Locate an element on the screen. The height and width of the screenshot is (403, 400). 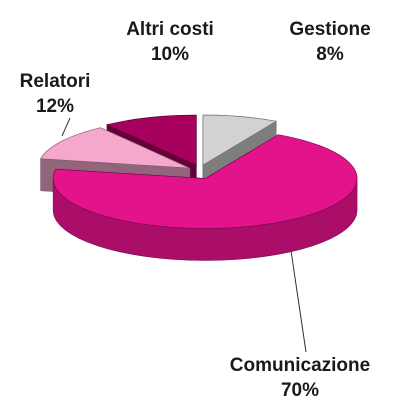
slice-value-label: 12% is located at coordinates (55, 106).